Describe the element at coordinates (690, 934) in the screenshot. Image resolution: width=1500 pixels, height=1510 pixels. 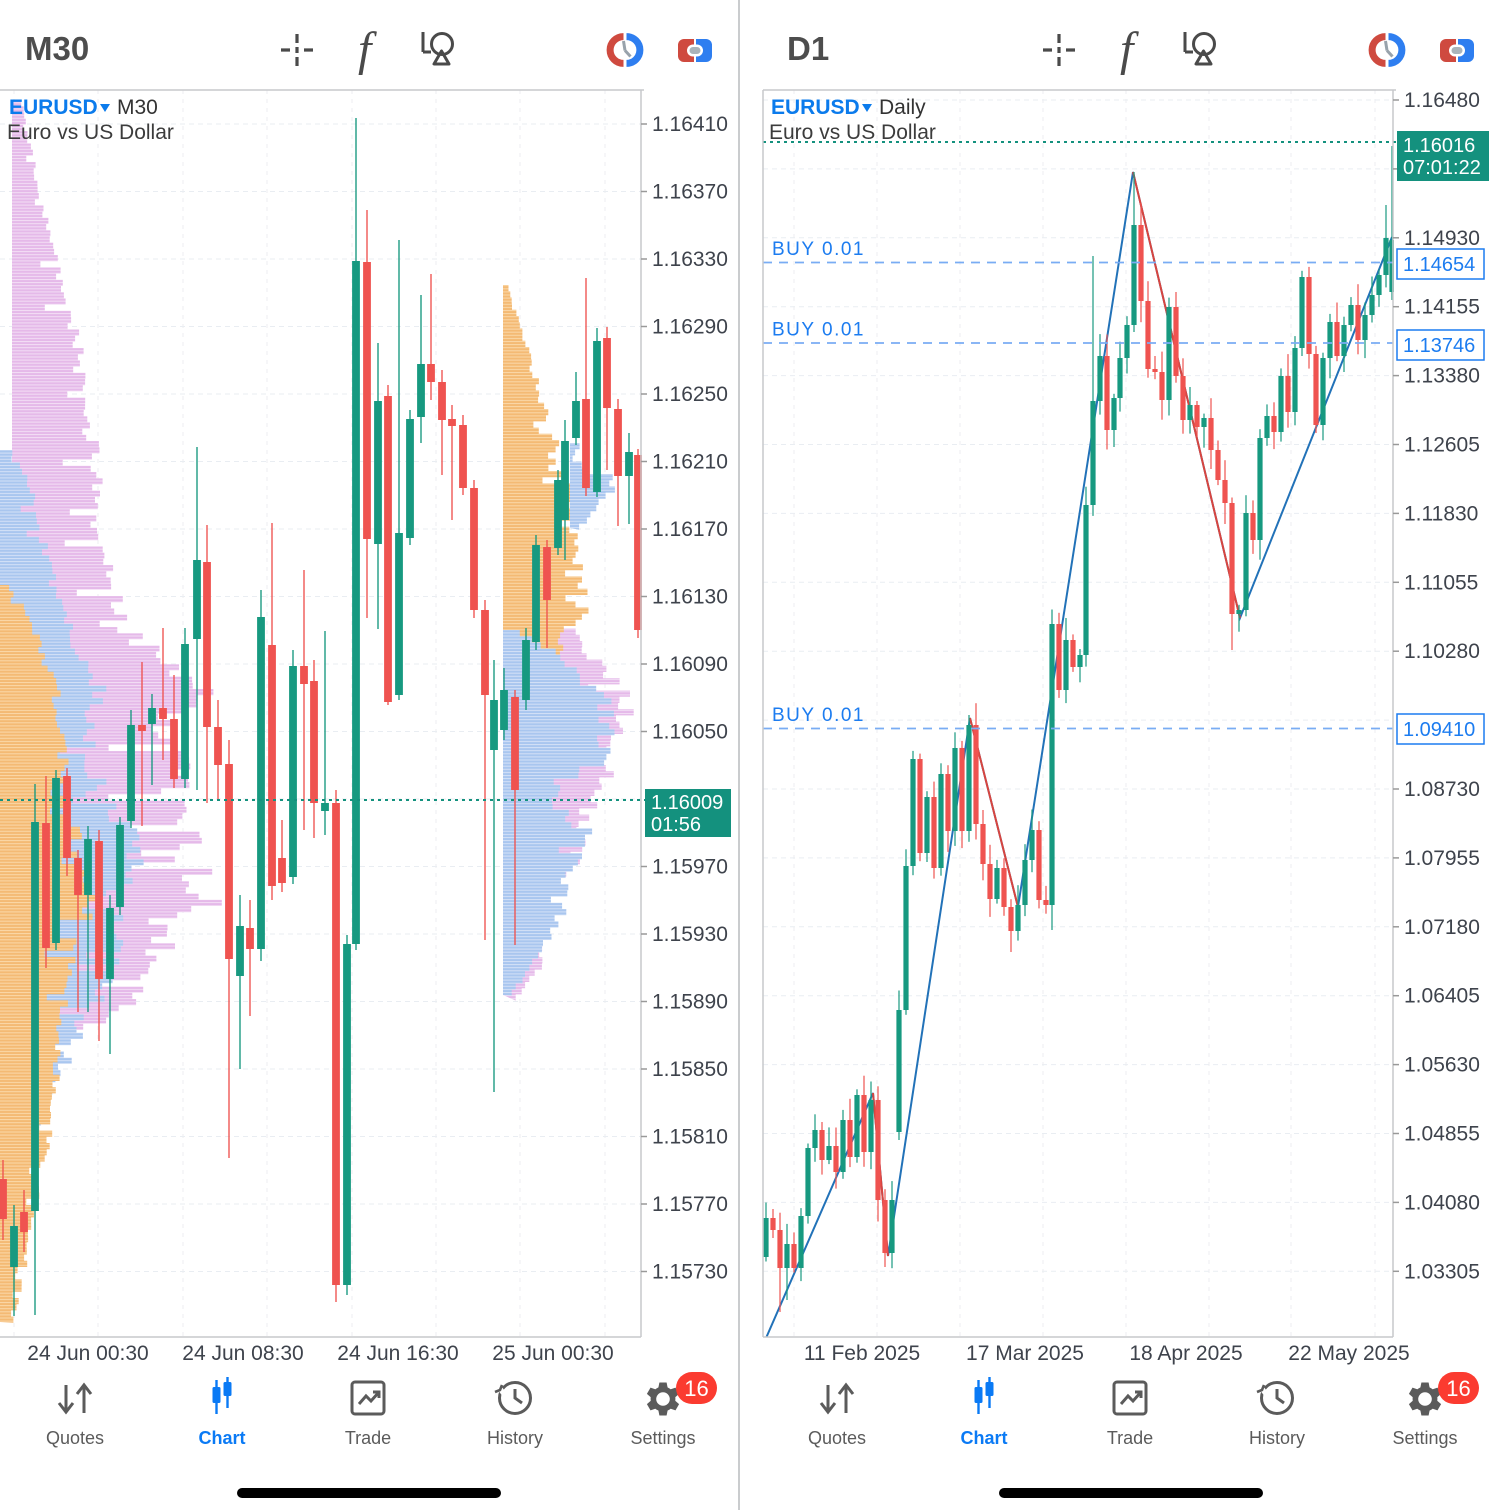
I see `svg-text: 1.15930` at that location.